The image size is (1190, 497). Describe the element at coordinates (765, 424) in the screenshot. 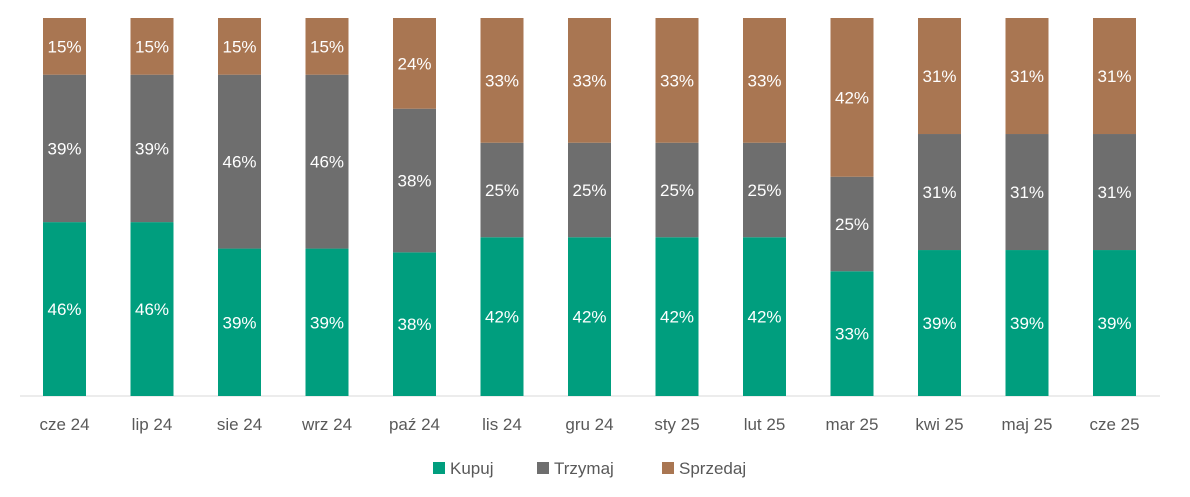

I see `x-tick-label-8: lut 25` at that location.